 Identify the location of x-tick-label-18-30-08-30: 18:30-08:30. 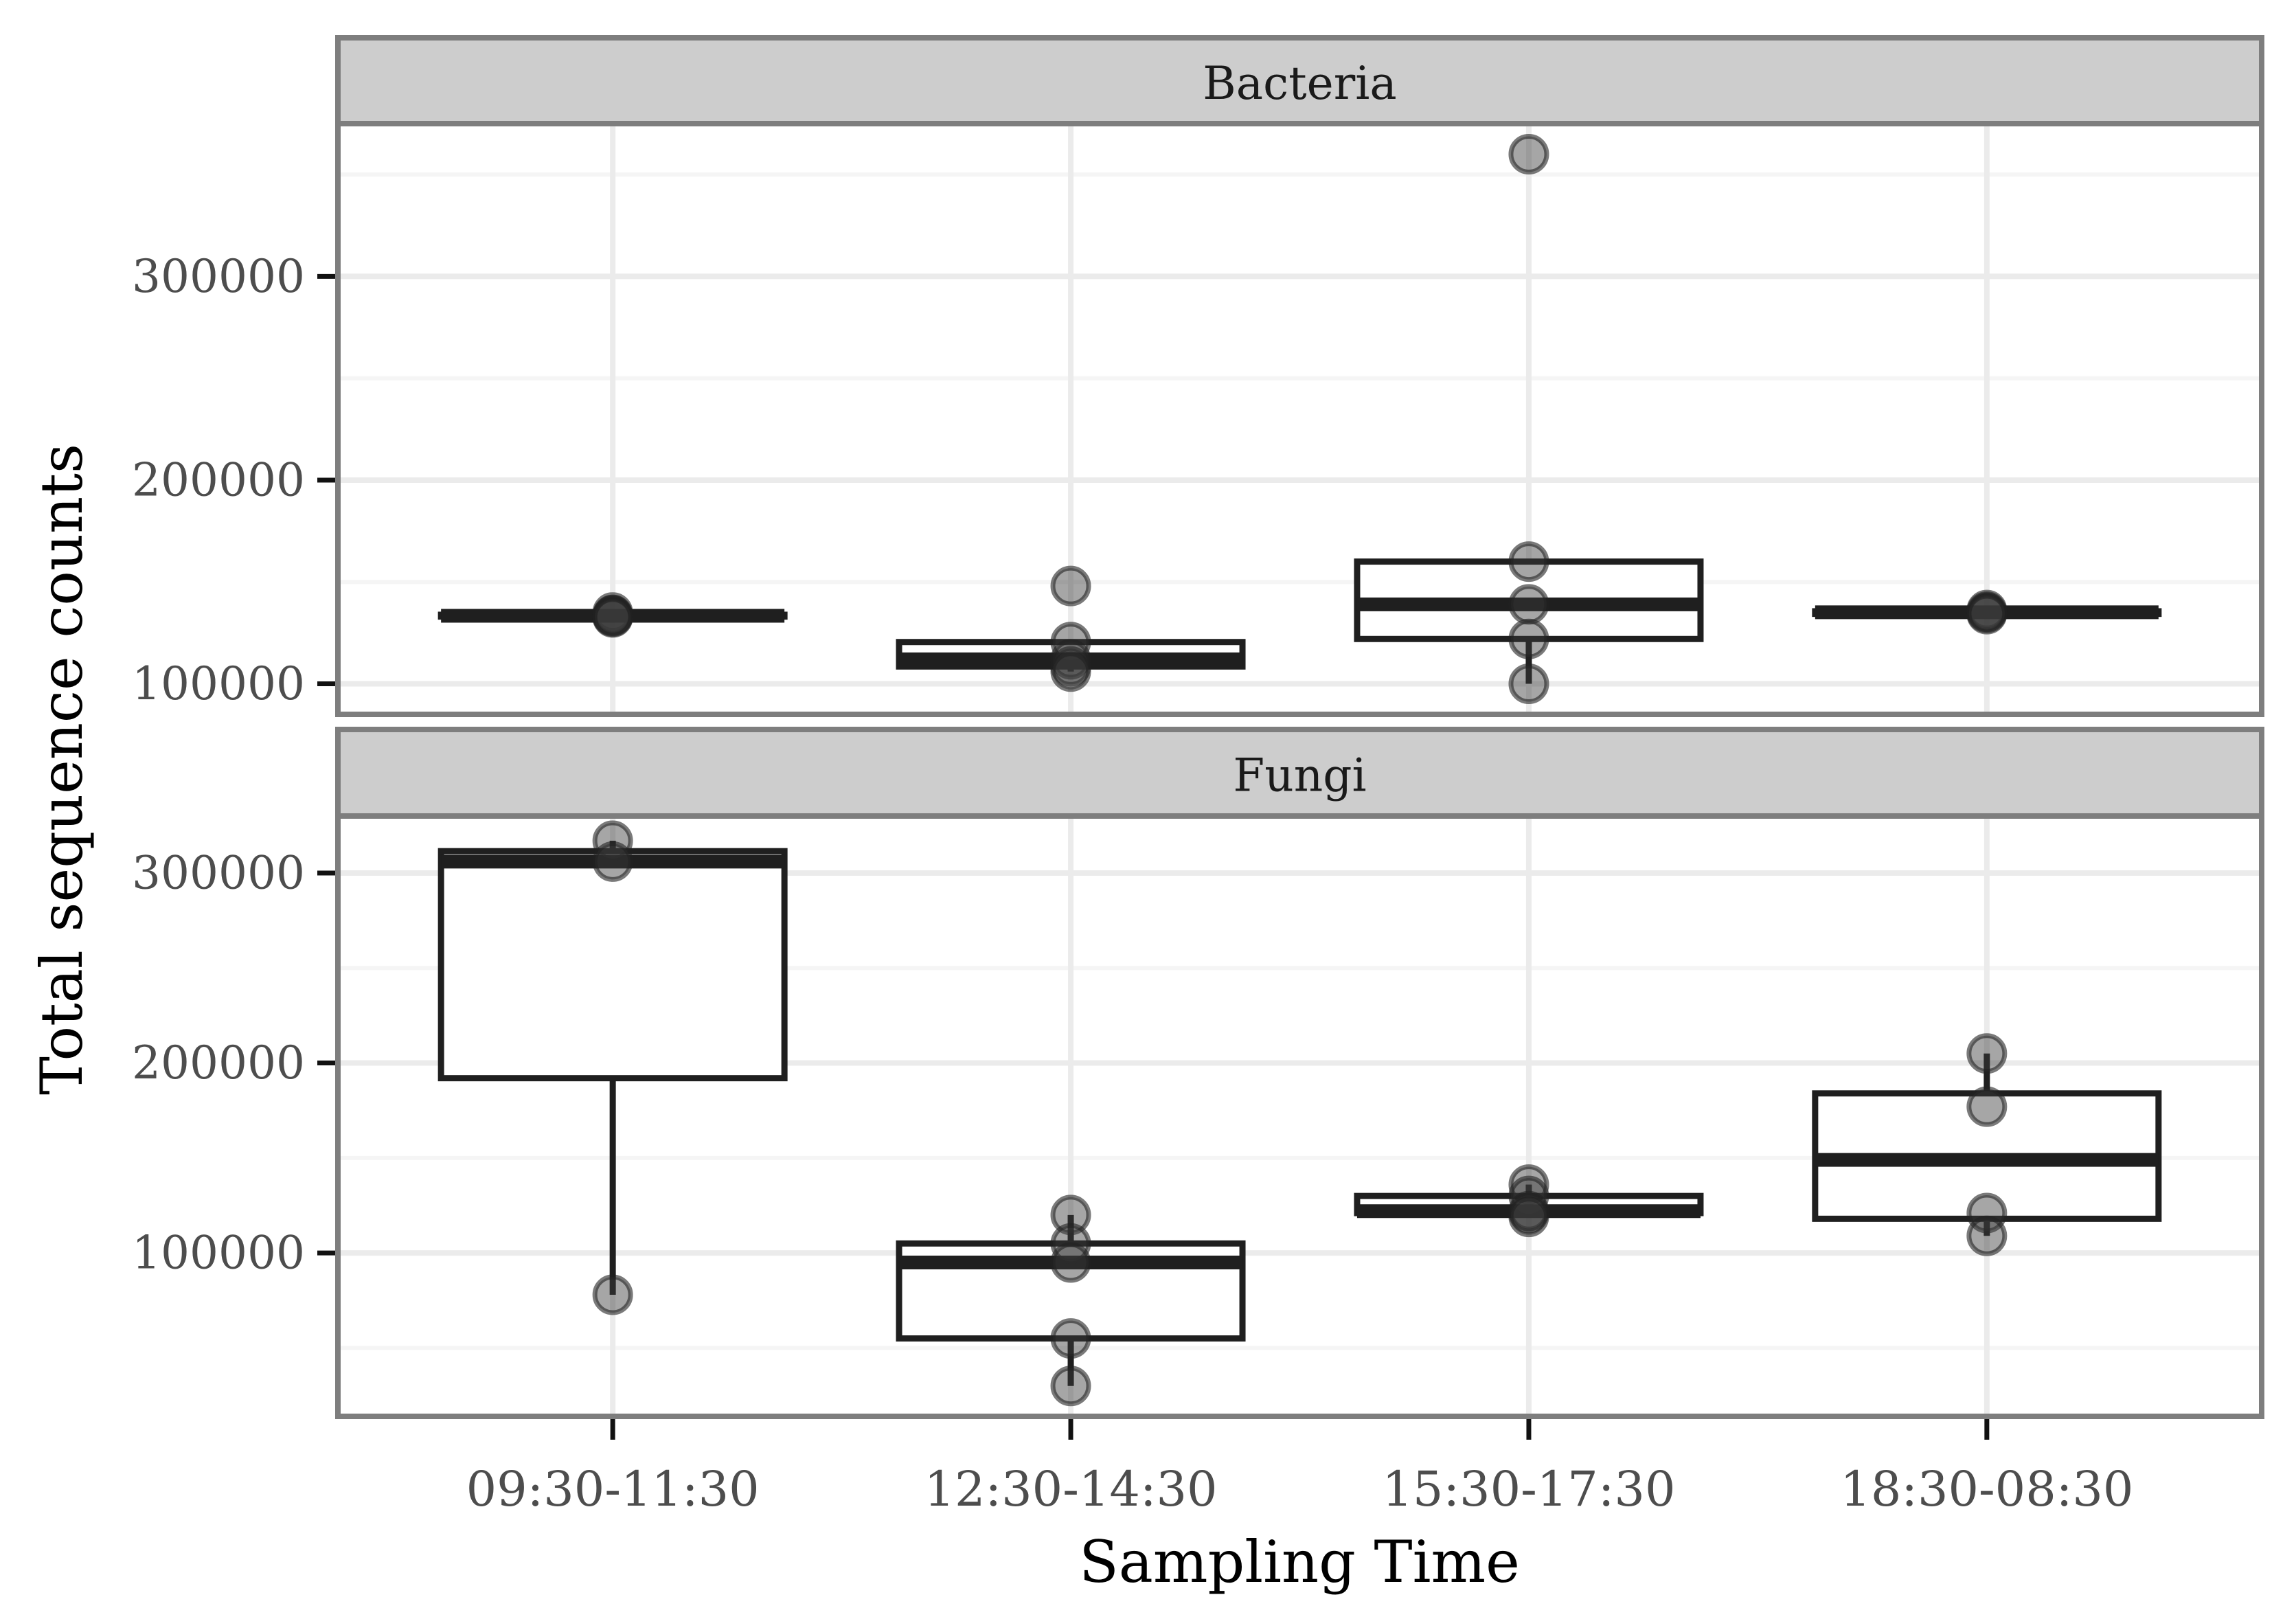
(1986, 1489).